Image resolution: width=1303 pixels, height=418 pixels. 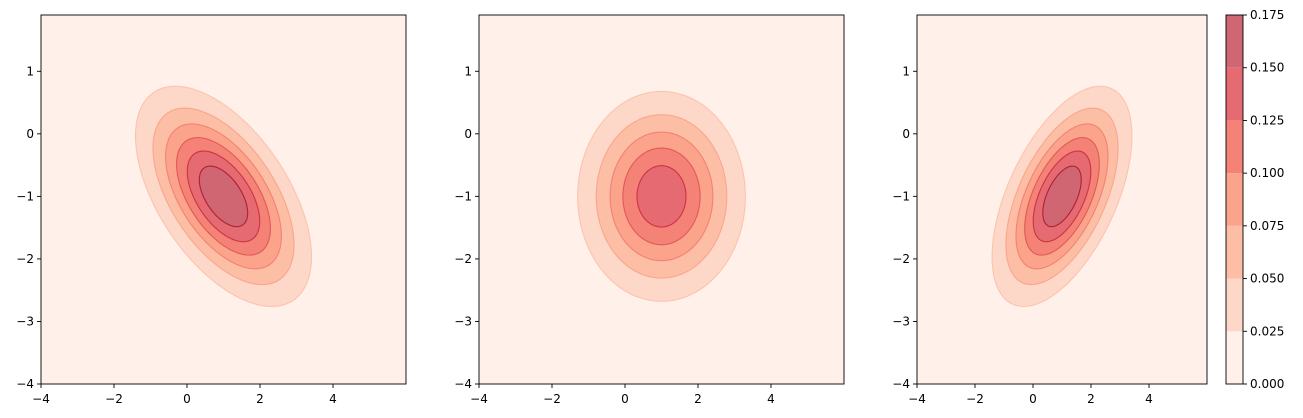 What do you see at coordinates (1254, 199) in the screenshot?
I see `colorbar: 0.000 0.025 0.050 0.075 0.100 0.125 0.150 0.175` at bounding box center [1254, 199].